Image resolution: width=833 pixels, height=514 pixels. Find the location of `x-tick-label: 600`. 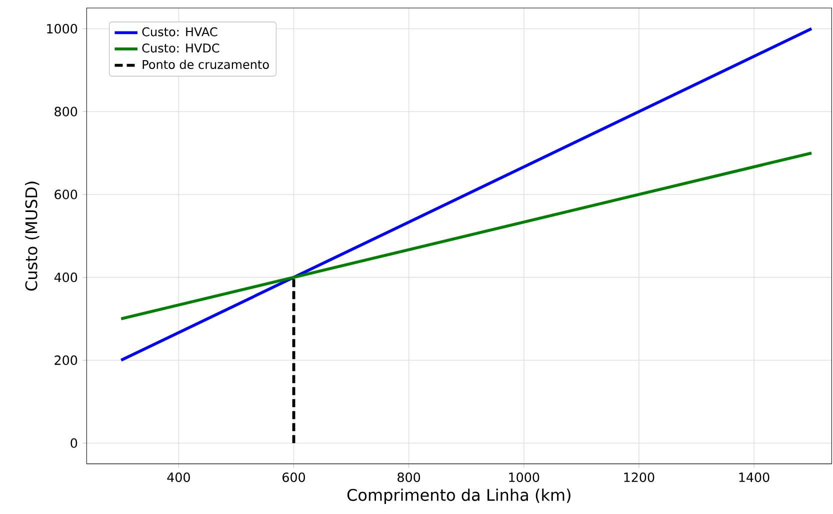

x-tick-label: 600 is located at coordinates (293, 477).